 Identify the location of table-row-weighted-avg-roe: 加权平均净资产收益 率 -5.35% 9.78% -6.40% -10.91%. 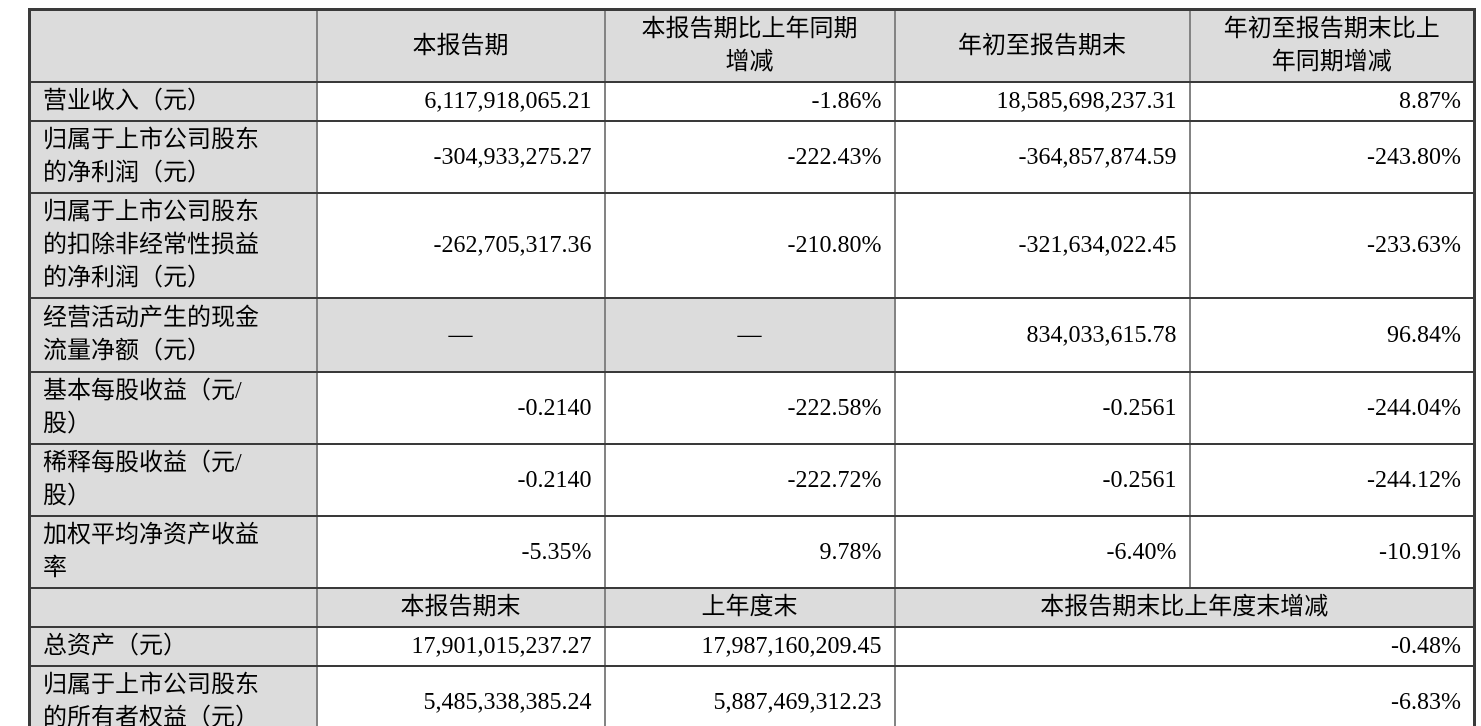
(752, 552).